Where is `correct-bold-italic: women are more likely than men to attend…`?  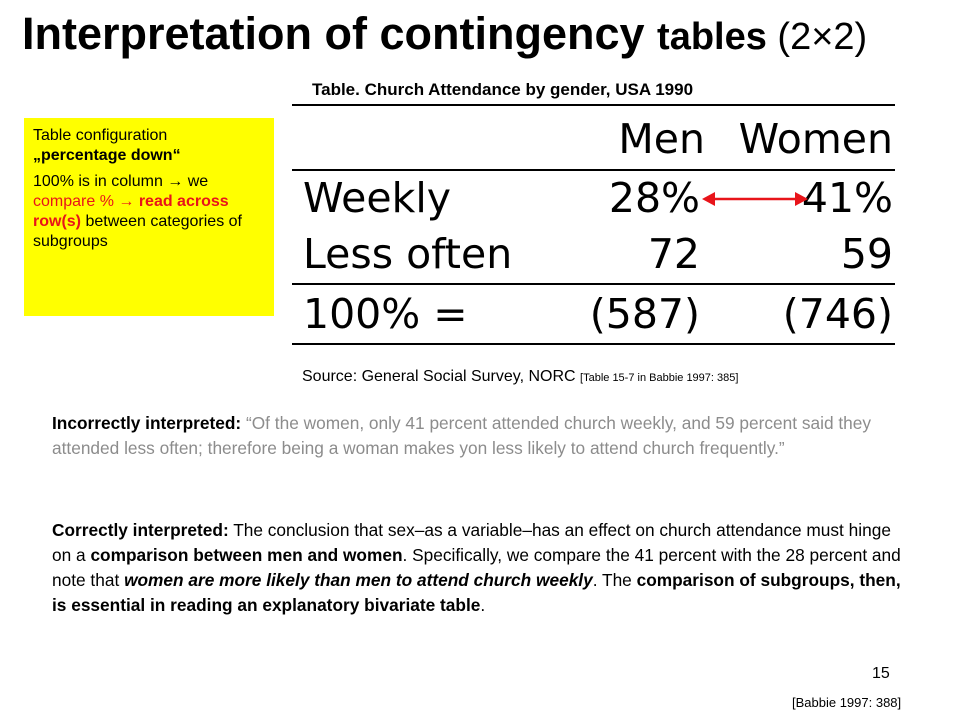
correct-bold-italic: women are more likely than men to attend… is located at coordinates (358, 580).